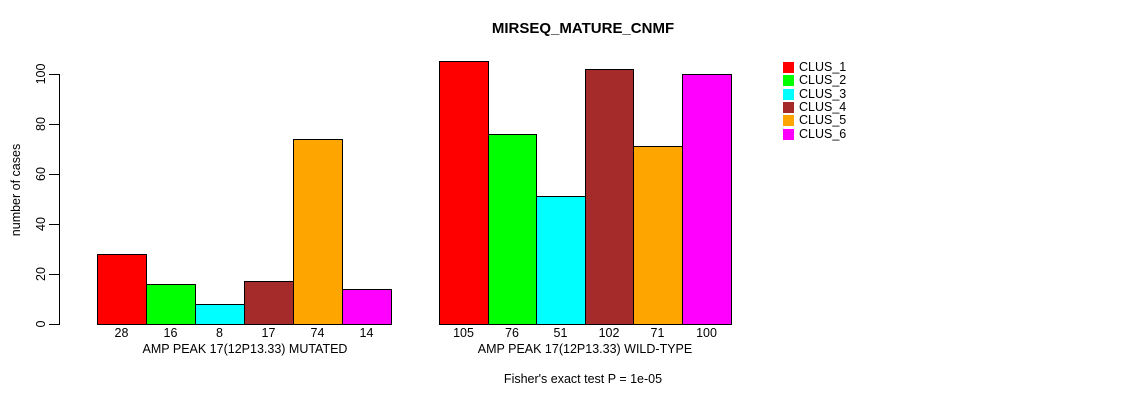 This screenshot has width=1140, height=400. I want to click on y-tick-label-80: 80, so click(41, 124).